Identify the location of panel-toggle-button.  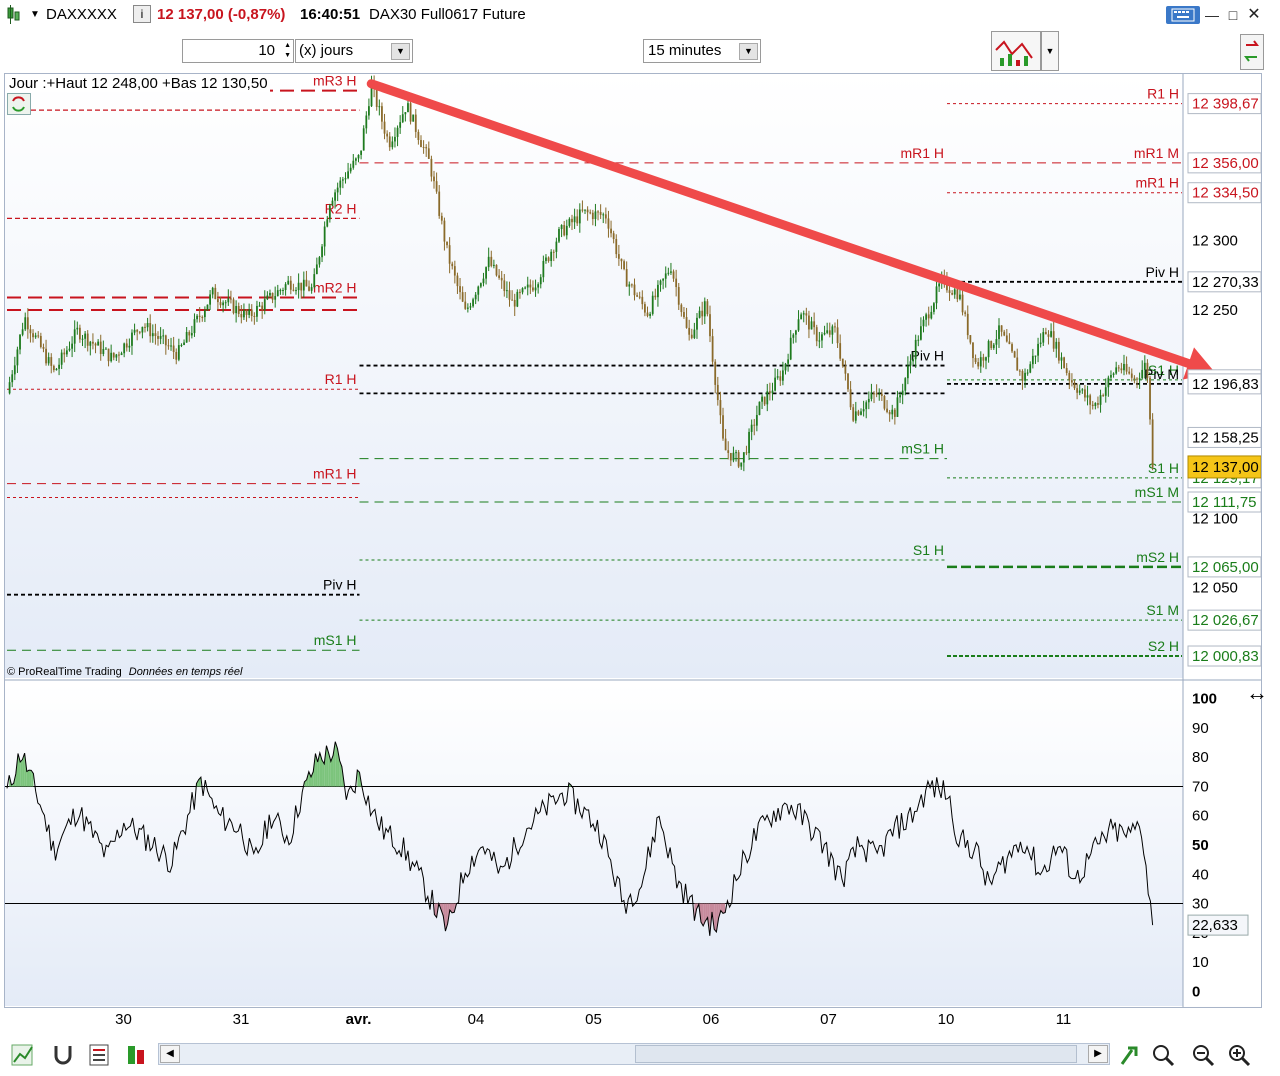
(1252, 52).